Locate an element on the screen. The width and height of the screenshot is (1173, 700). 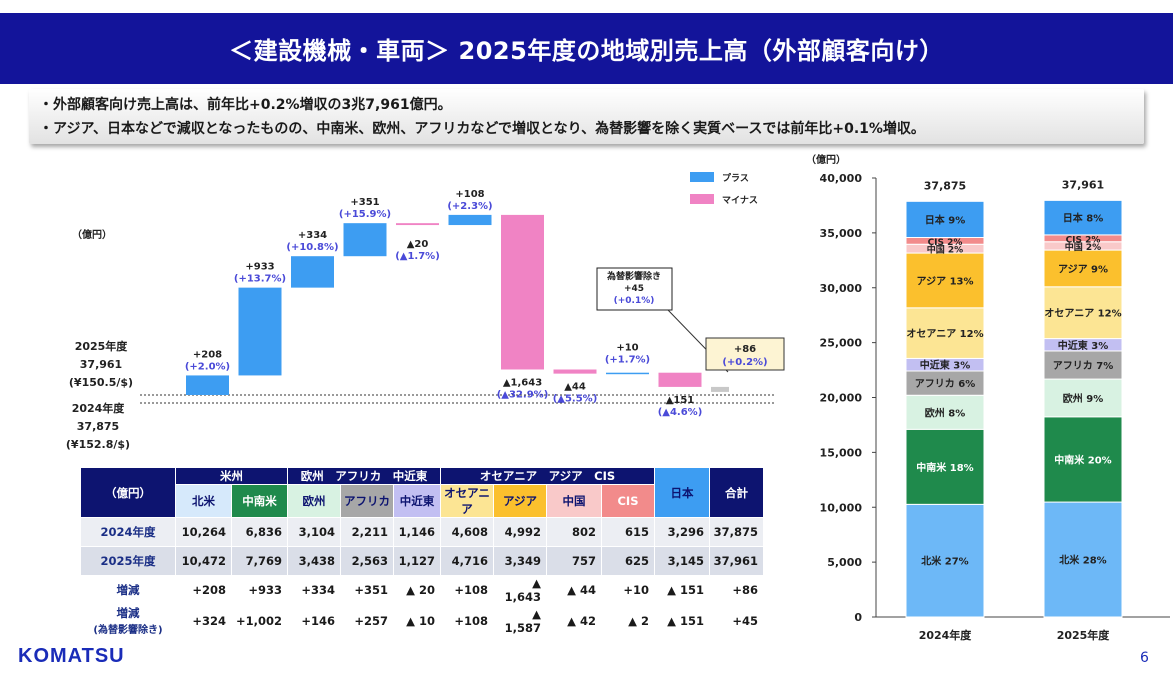
table-cell: 615 is located at coordinates (628, 532).